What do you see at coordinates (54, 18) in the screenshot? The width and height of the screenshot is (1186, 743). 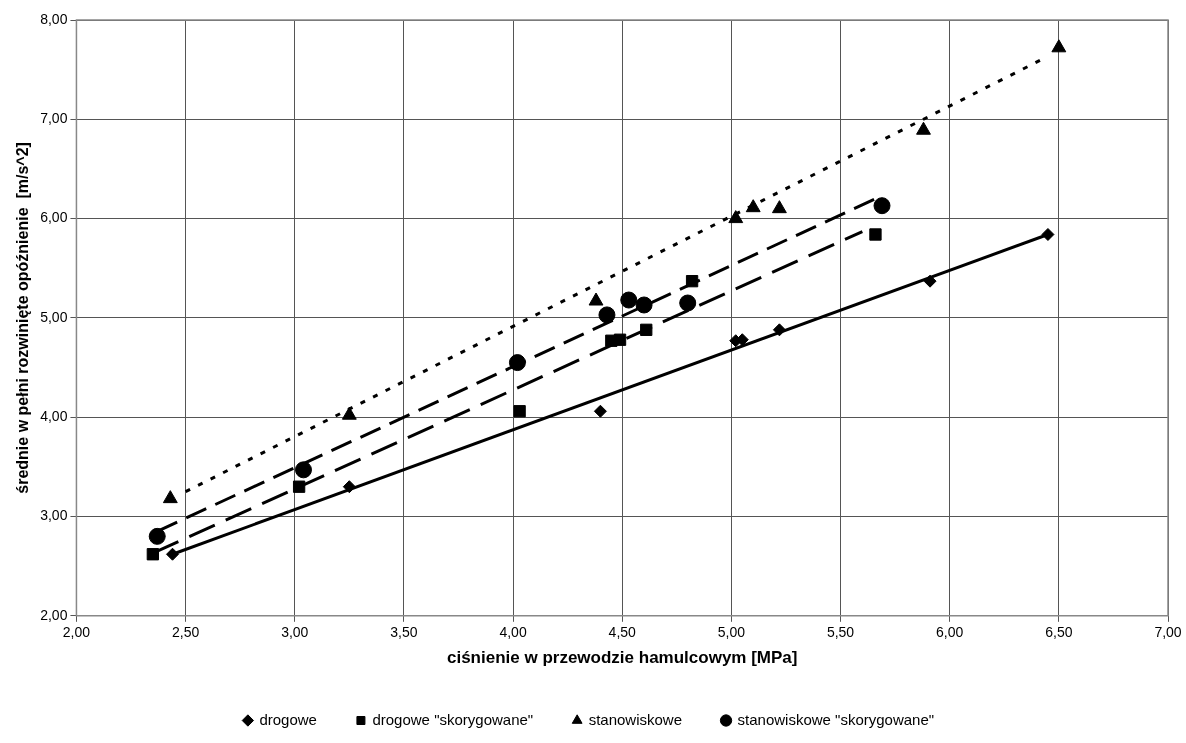 I see `y-tick-label: 8,00` at bounding box center [54, 18].